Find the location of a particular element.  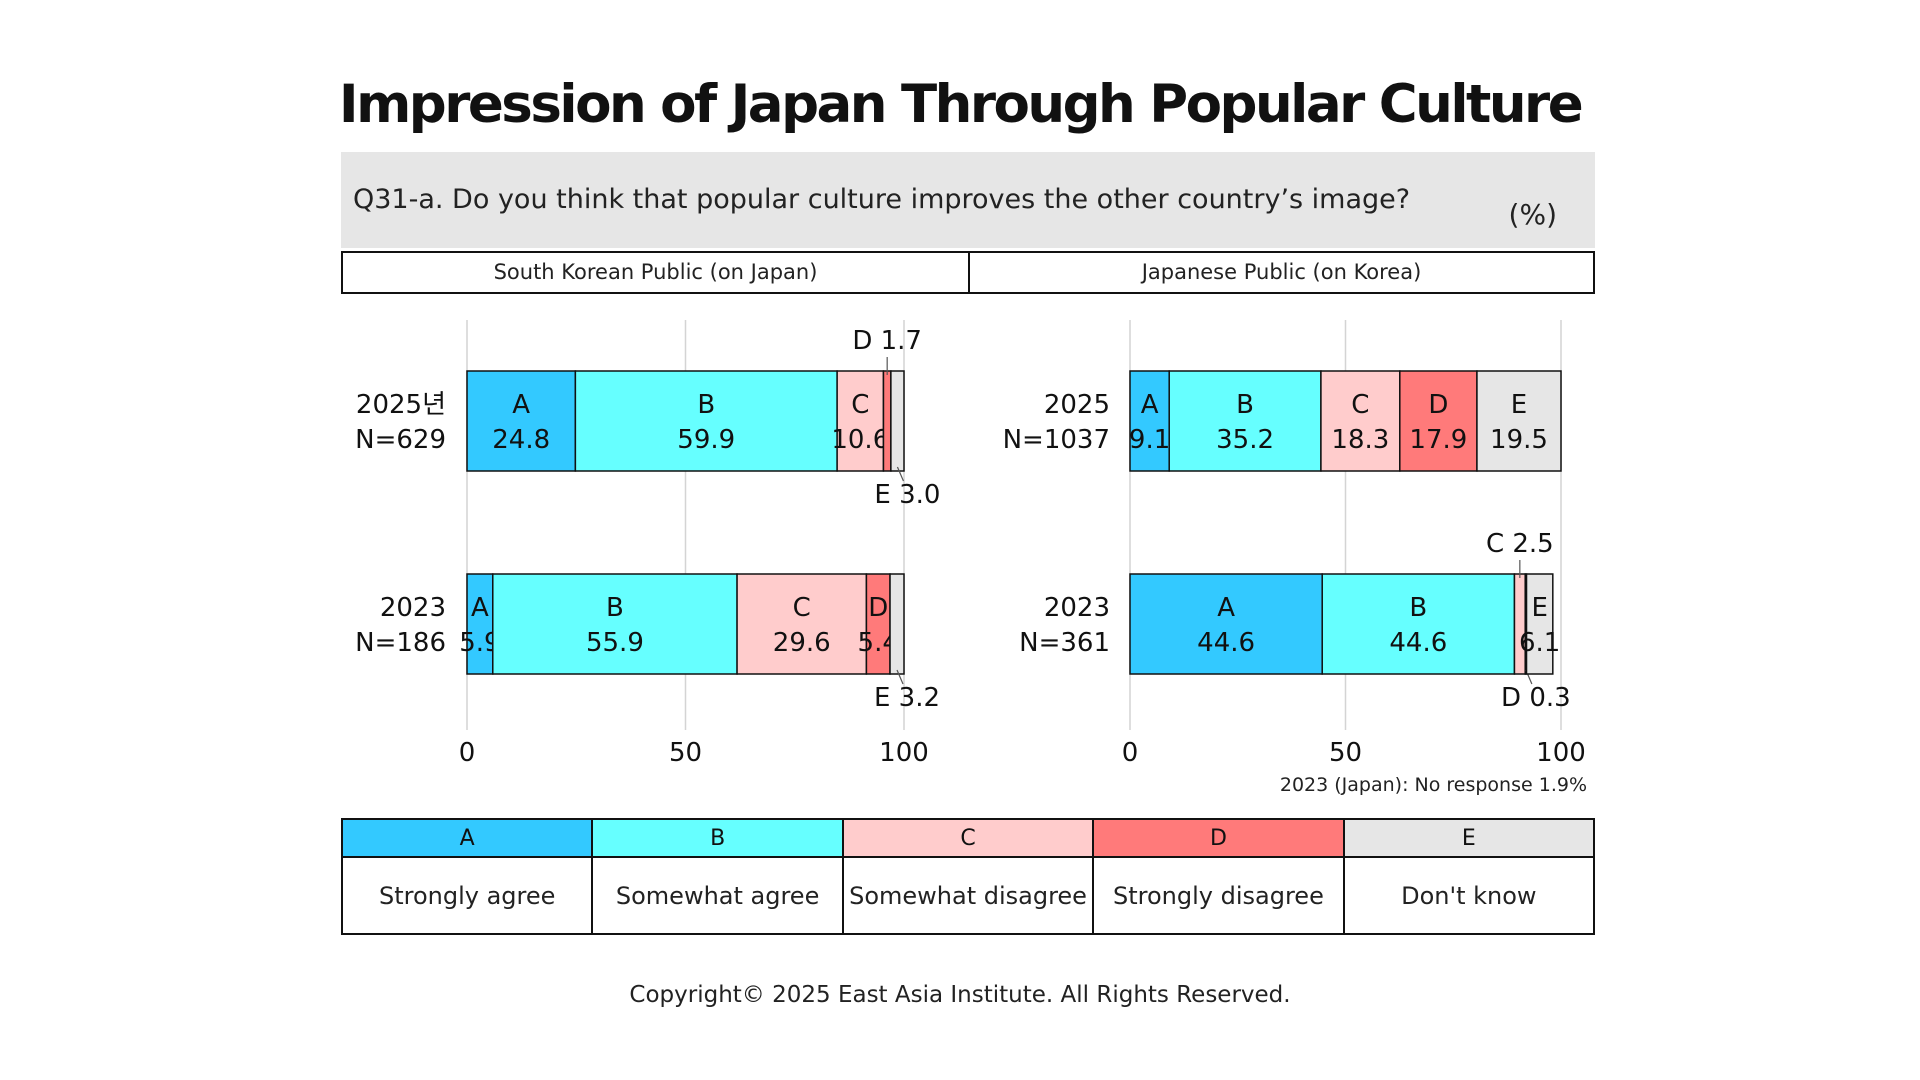

legend-item: D Strongly disagree is located at coordinates (1219, 876).